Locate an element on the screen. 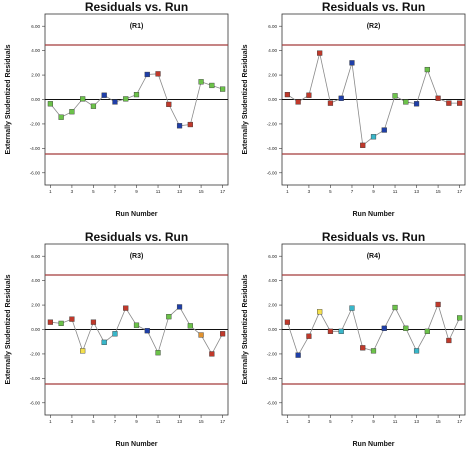  y-tick-label: 4.00 is located at coordinates (272, 50).